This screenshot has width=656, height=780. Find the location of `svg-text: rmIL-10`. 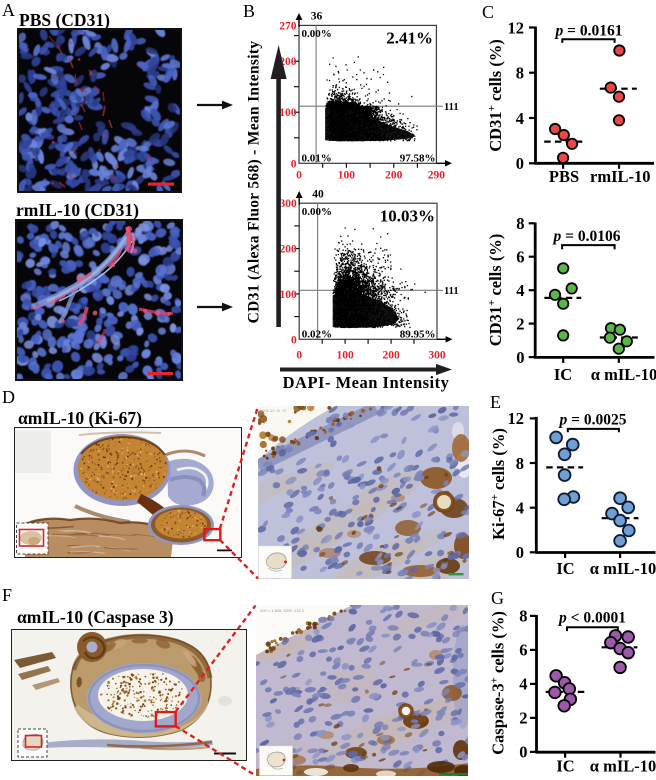

svg-text: rmIL-10 is located at coordinates (620, 176).